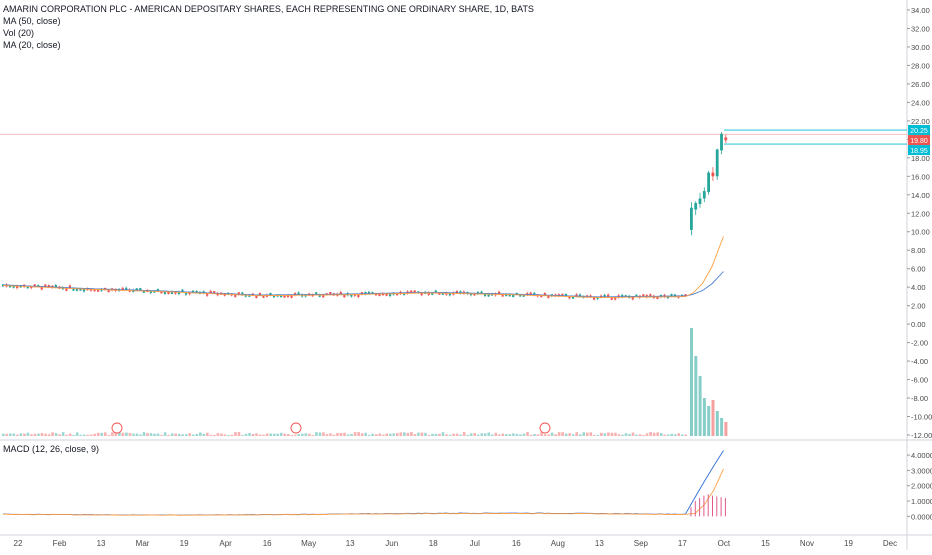  Describe the element at coordinates (101, 543) in the screenshot. I see `time-axis-label: 13` at that location.